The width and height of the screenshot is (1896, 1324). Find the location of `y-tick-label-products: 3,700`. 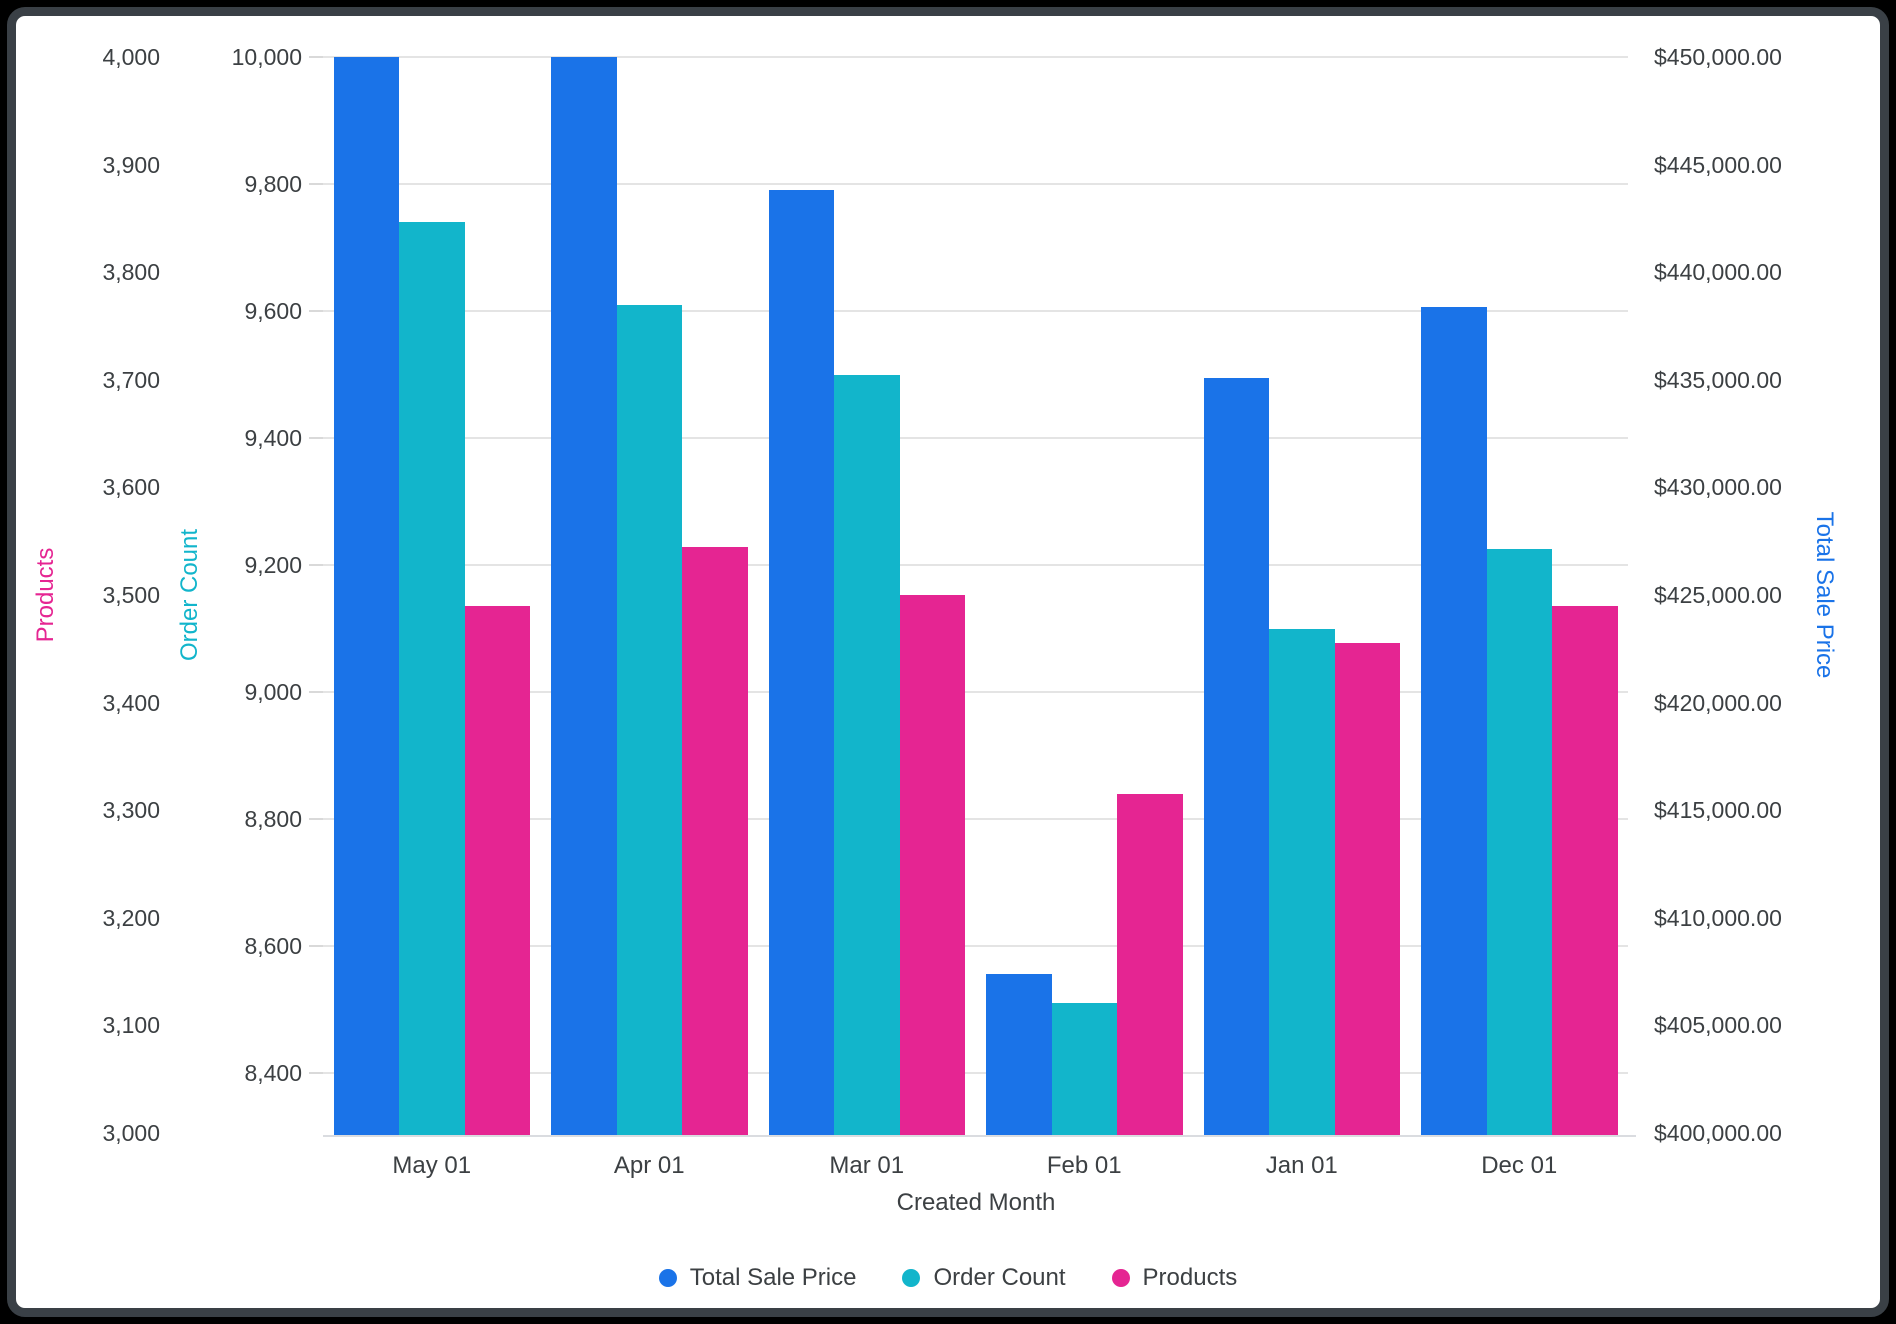

y-tick-label-products: 3,700 is located at coordinates (131, 379).